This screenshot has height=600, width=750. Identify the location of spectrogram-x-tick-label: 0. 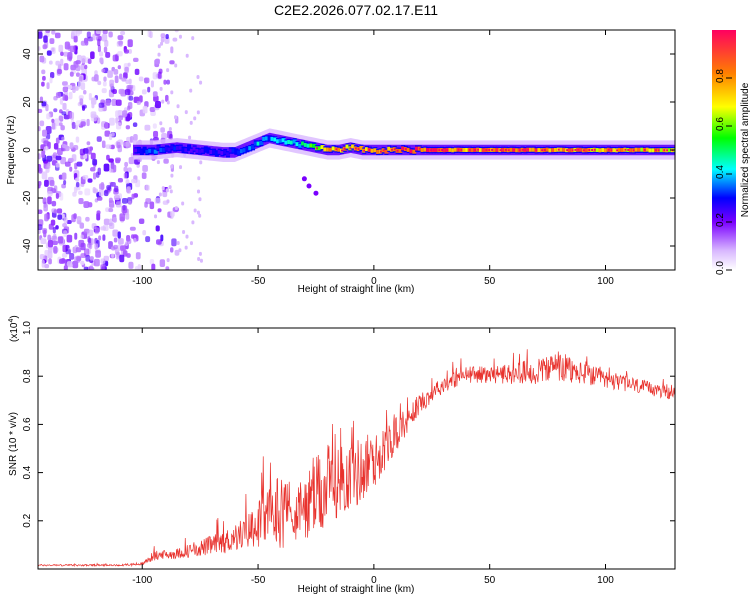
(374, 281).